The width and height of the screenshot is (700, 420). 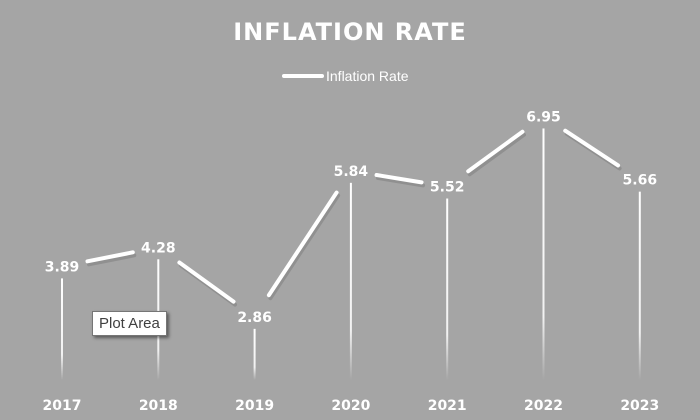 What do you see at coordinates (447, 188) in the screenshot?
I see `data-label-2021: 5.52` at bounding box center [447, 188].